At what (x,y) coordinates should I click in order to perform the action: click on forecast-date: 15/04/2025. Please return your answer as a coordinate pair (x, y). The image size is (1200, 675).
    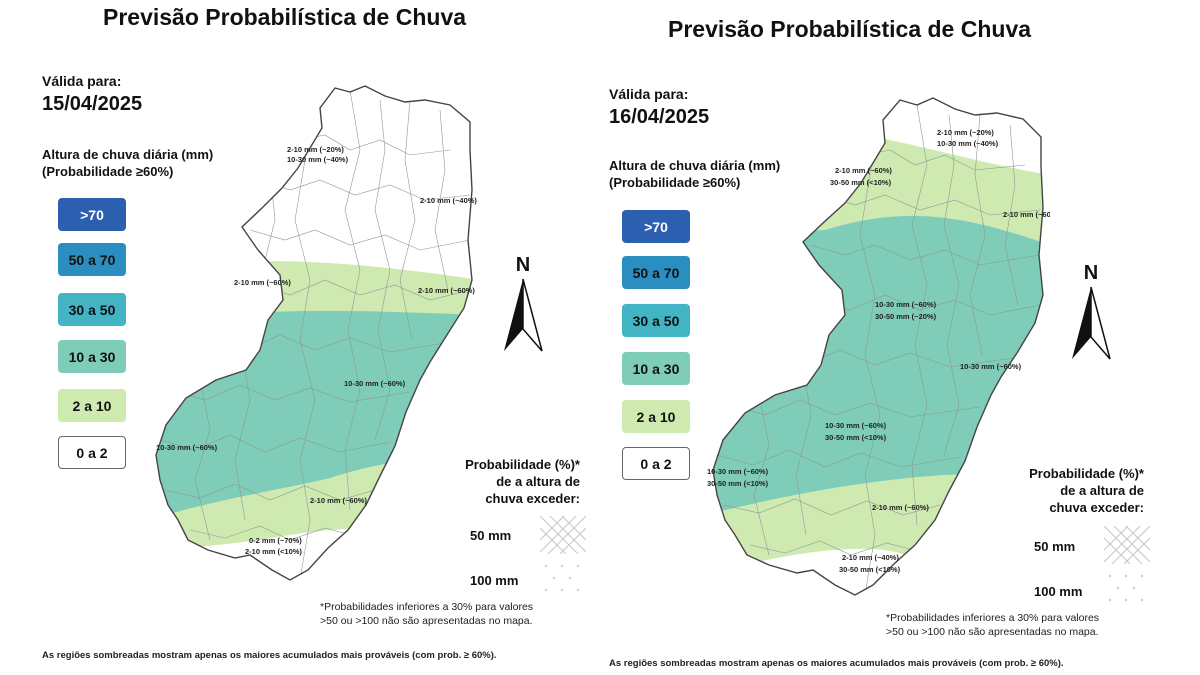
    Looking at the image, I should click on (92, 104).